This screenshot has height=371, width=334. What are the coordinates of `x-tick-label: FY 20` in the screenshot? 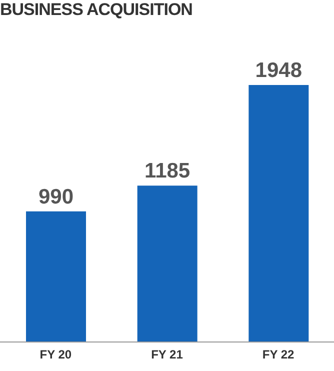 It's located at (56, 355).